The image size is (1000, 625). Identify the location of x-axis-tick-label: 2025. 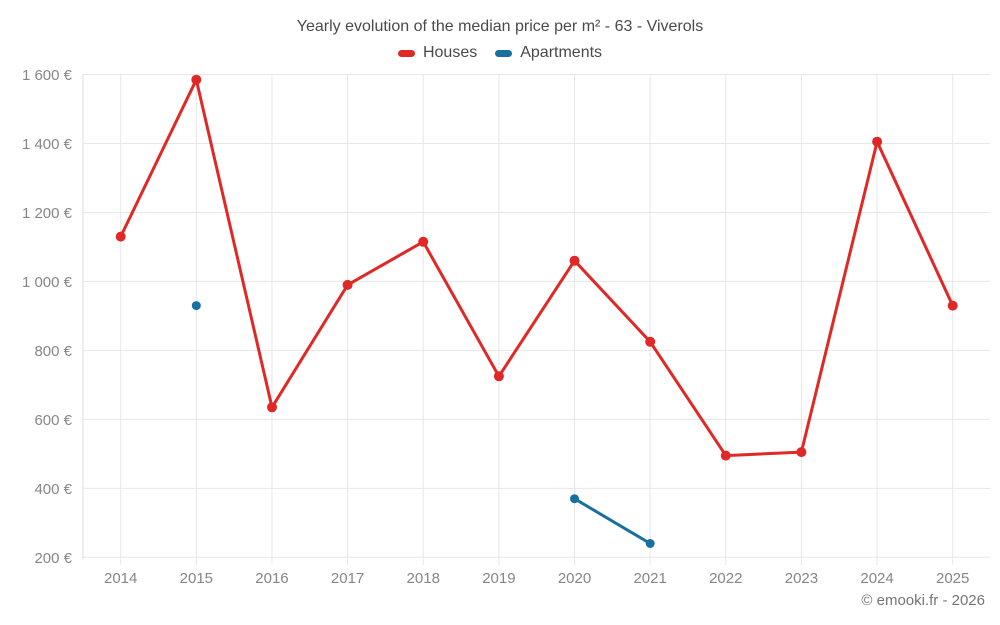
(952, 578).